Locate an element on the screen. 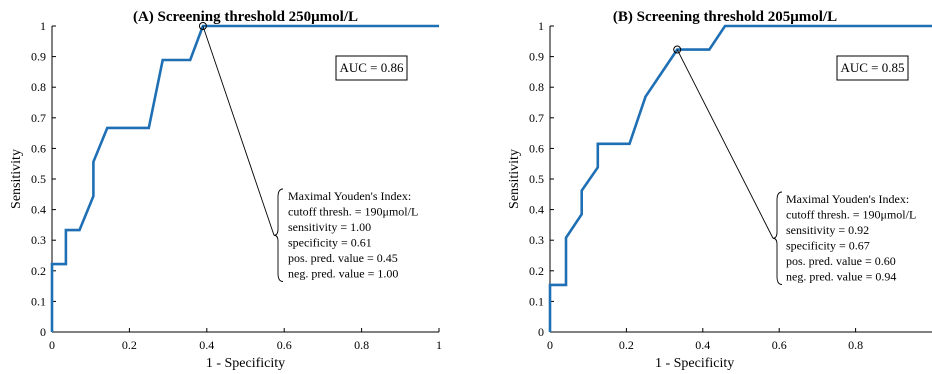  annotation-line: specificity = 0.67 is located at coordinates (828, 246).